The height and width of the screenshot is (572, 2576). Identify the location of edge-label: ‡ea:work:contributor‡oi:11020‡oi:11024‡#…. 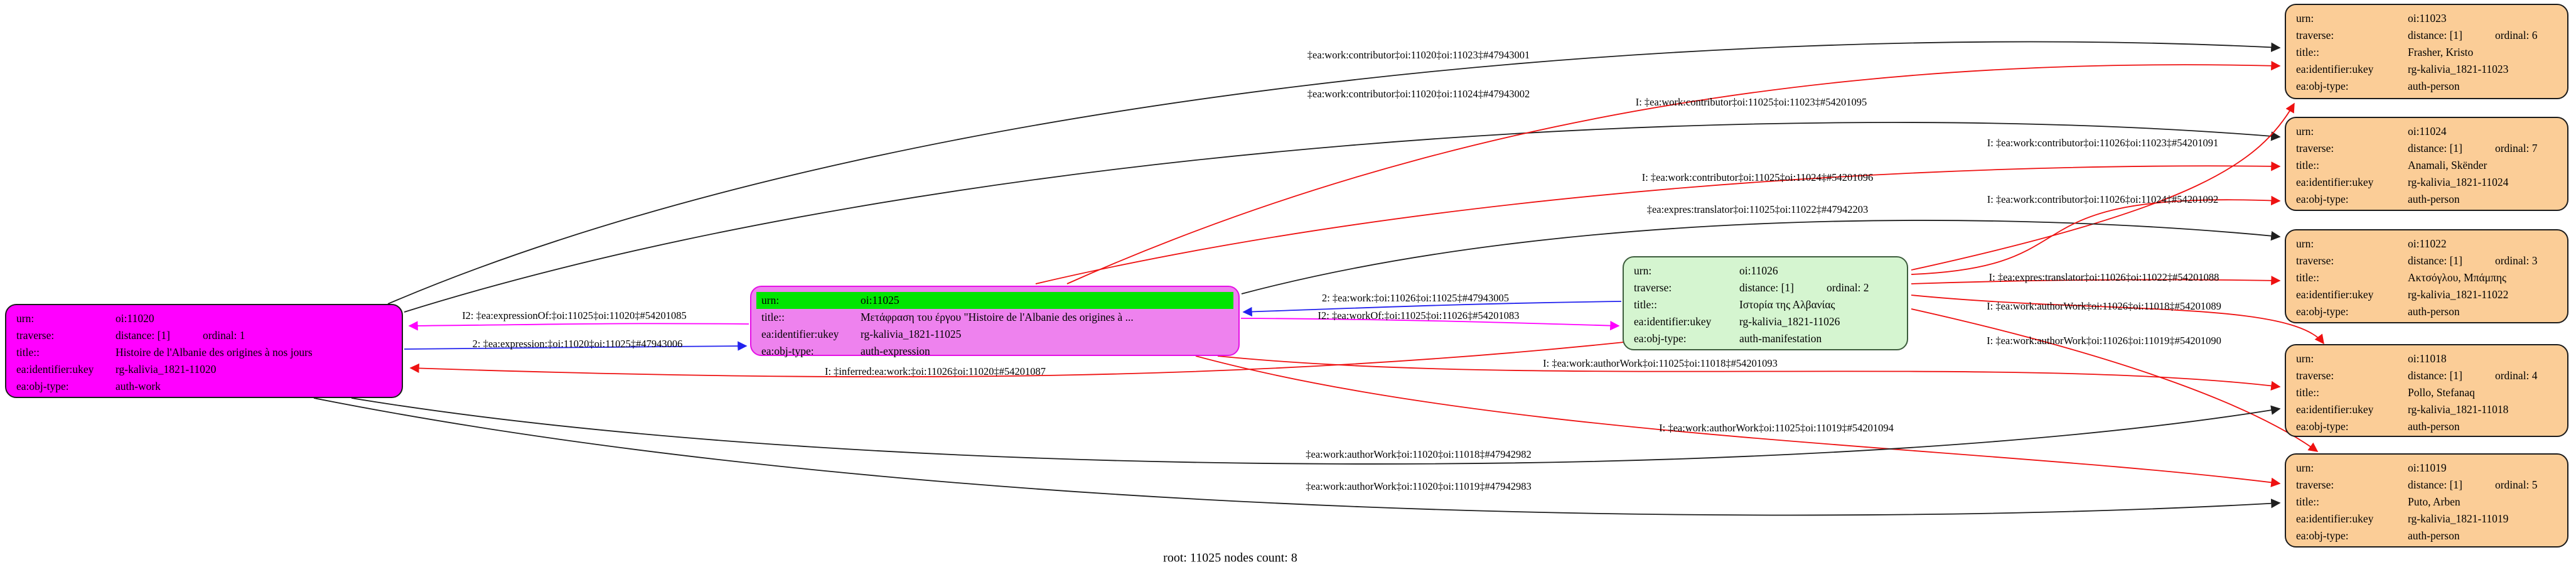
(1418, 94).